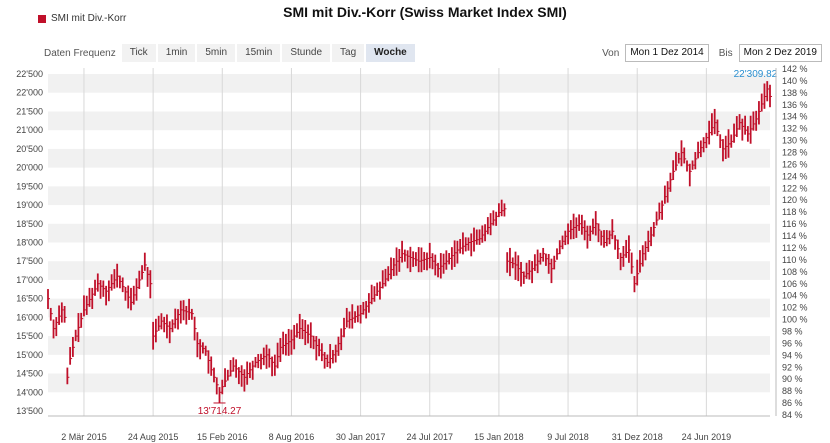 This screenshot has width=830, height=443. Describe the element at coordinates (794, 260) in the screenshot. I see `y-right-tick-label: 110 %` at that location.